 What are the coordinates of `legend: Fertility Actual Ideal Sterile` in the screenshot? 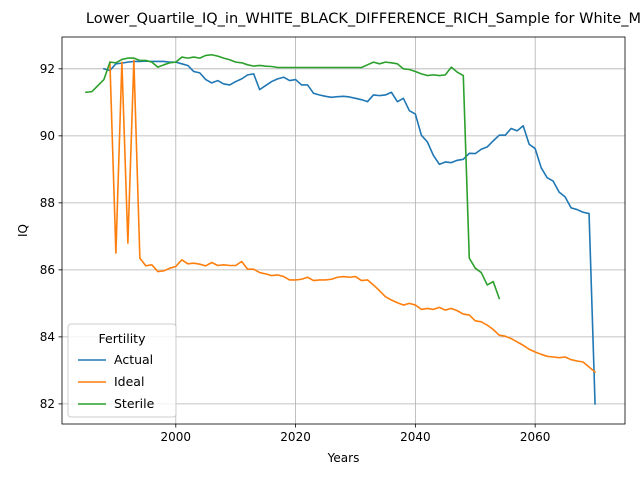 It's located at (122, 370).